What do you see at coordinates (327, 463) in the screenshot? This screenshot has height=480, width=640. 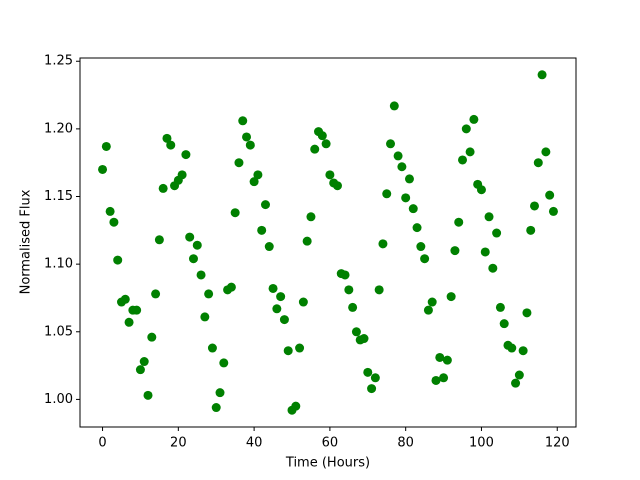 I see `x-axis-label: Time (Hours)` at bounding box center [327, 463].